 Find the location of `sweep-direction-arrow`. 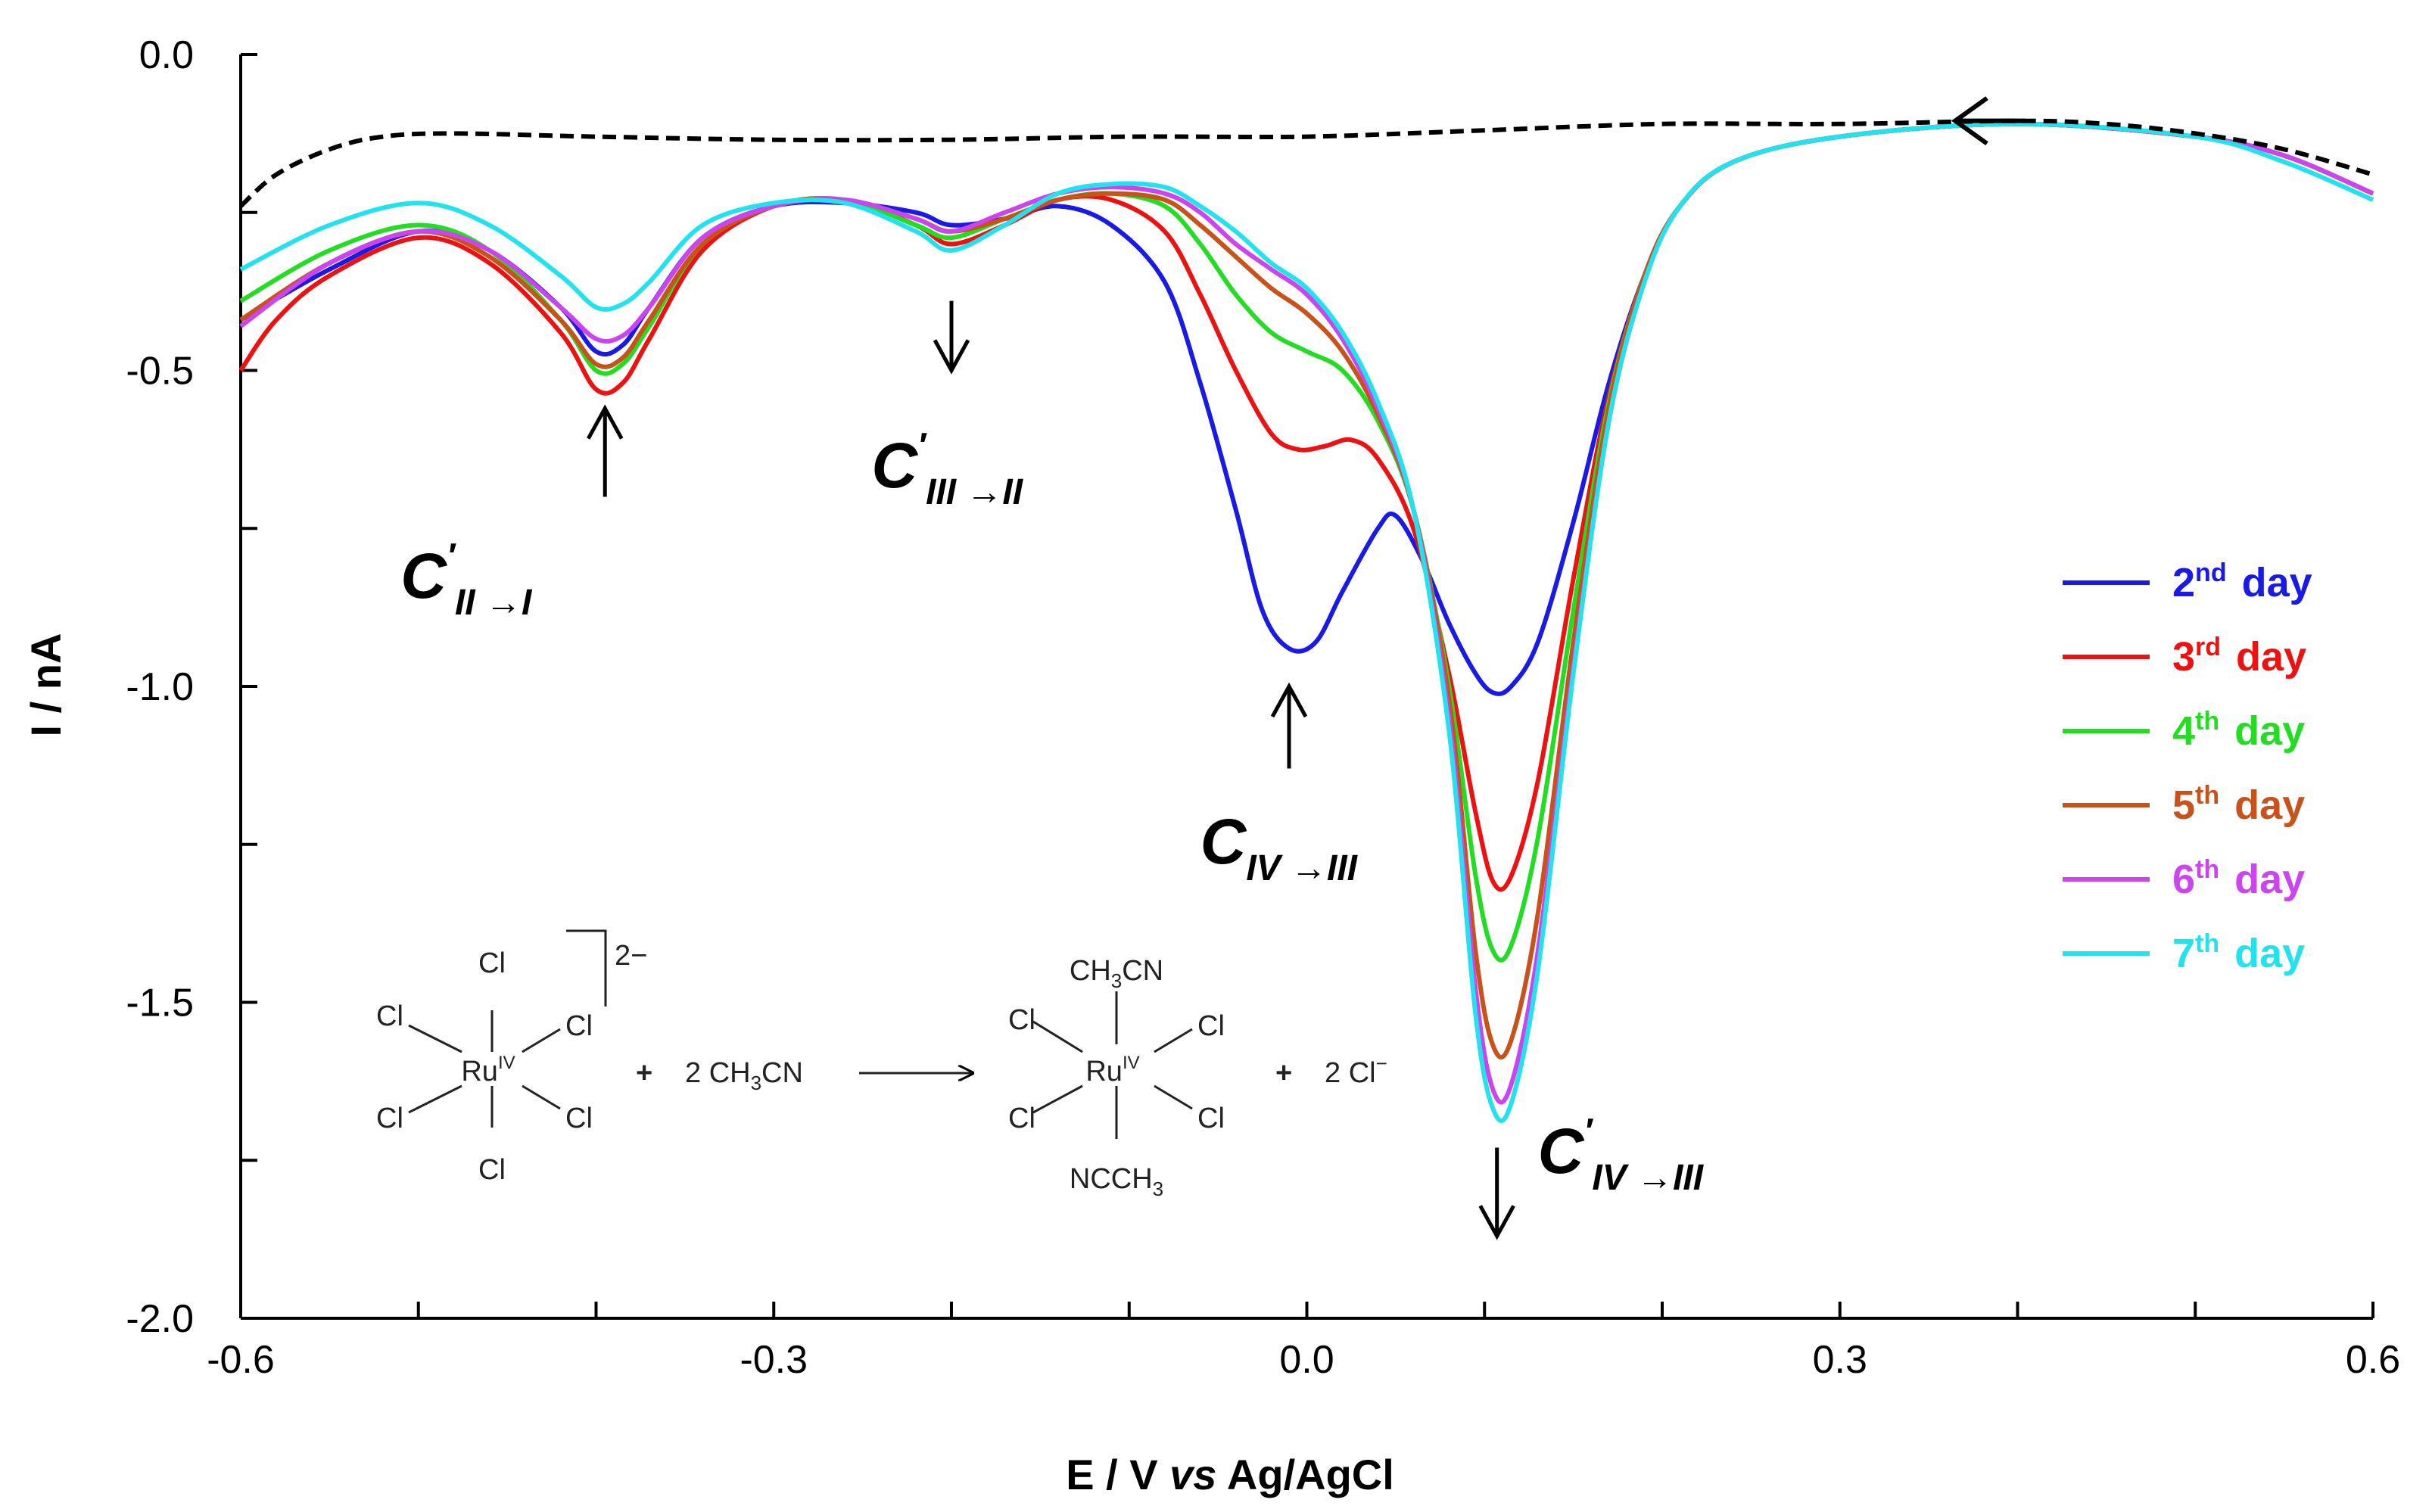

sweep-direction-arrow is located at coordinates (1989, 121).